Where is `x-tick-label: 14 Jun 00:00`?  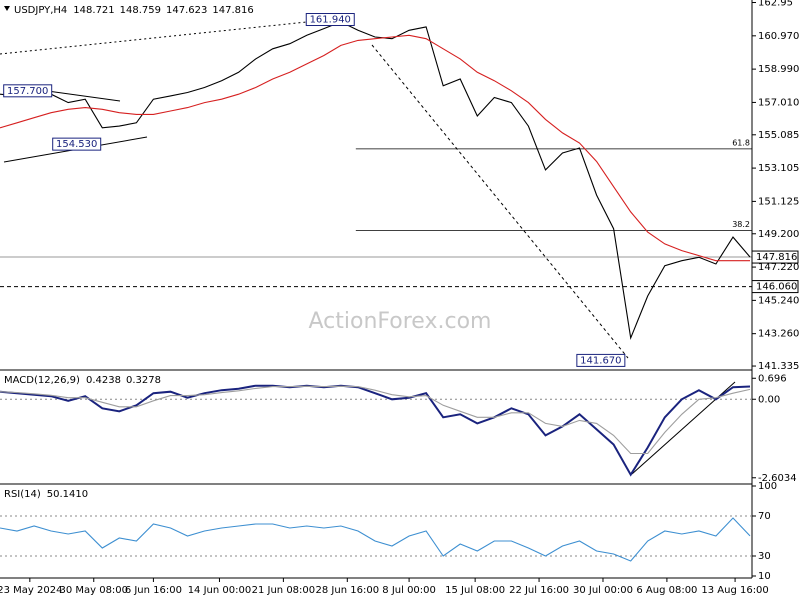 x-tick-label: 14 Jun 00:00 is located at coordinates (220, 590).